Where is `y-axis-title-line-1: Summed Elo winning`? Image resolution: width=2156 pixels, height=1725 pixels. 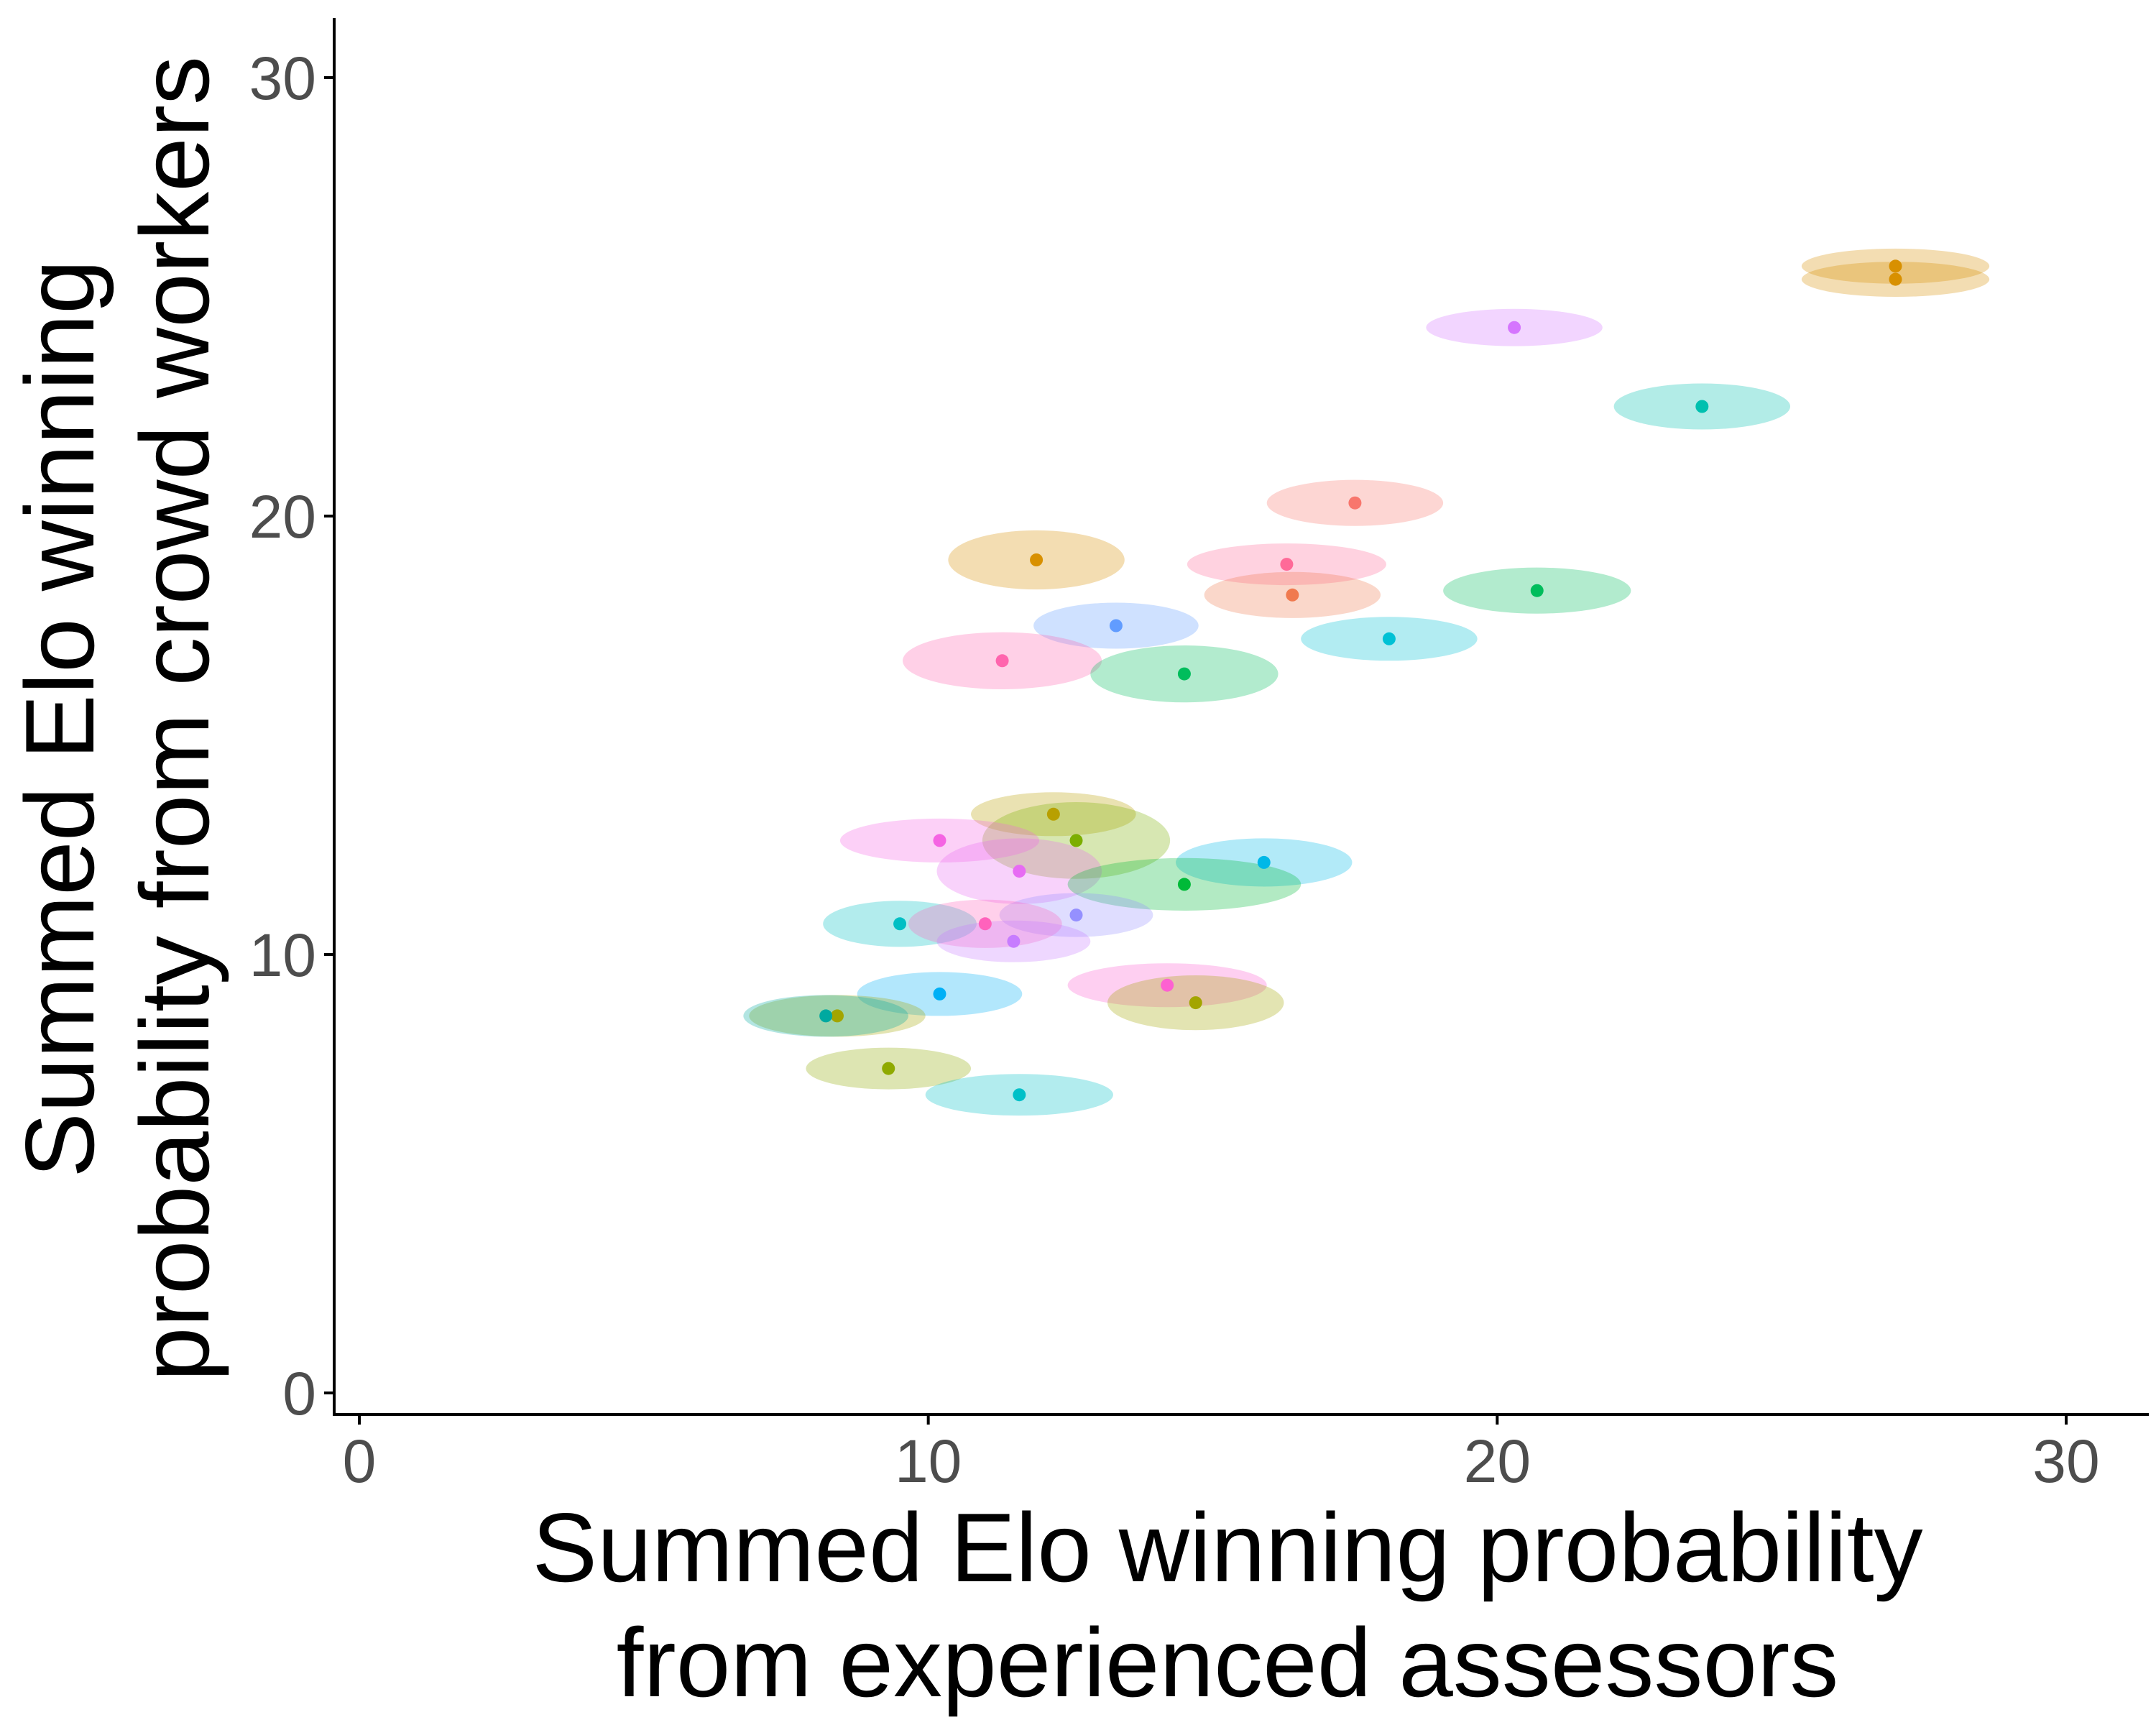
y-axis-title-line-1: Summed Elo winning is located at coordinates (59, 718).